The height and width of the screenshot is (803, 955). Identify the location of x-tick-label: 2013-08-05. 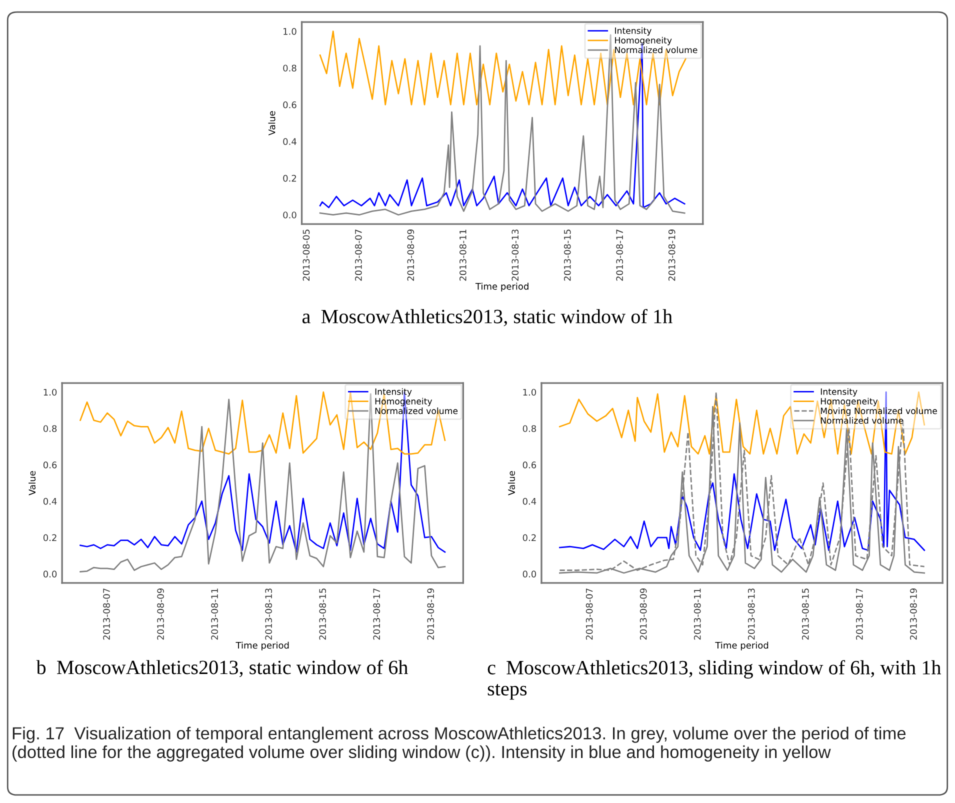
(306, 255).